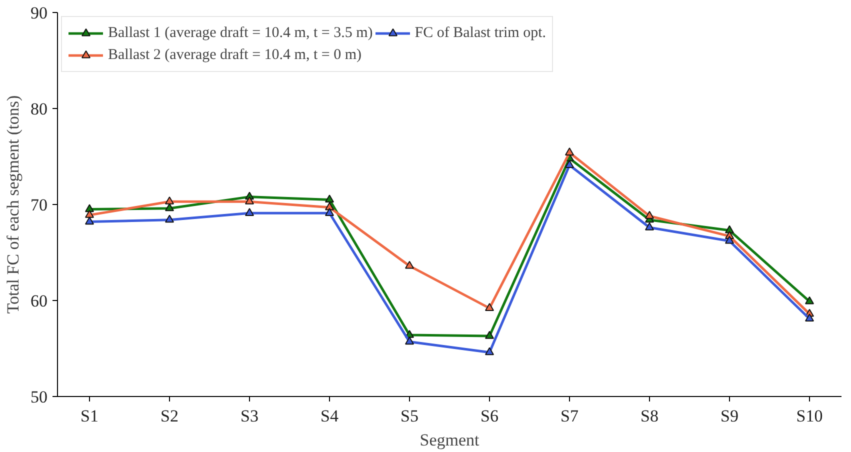  Describe the element at coordinates (480, 33) in the screenshot. I see `legend-label: FC of Balast trim opt.` at that location.